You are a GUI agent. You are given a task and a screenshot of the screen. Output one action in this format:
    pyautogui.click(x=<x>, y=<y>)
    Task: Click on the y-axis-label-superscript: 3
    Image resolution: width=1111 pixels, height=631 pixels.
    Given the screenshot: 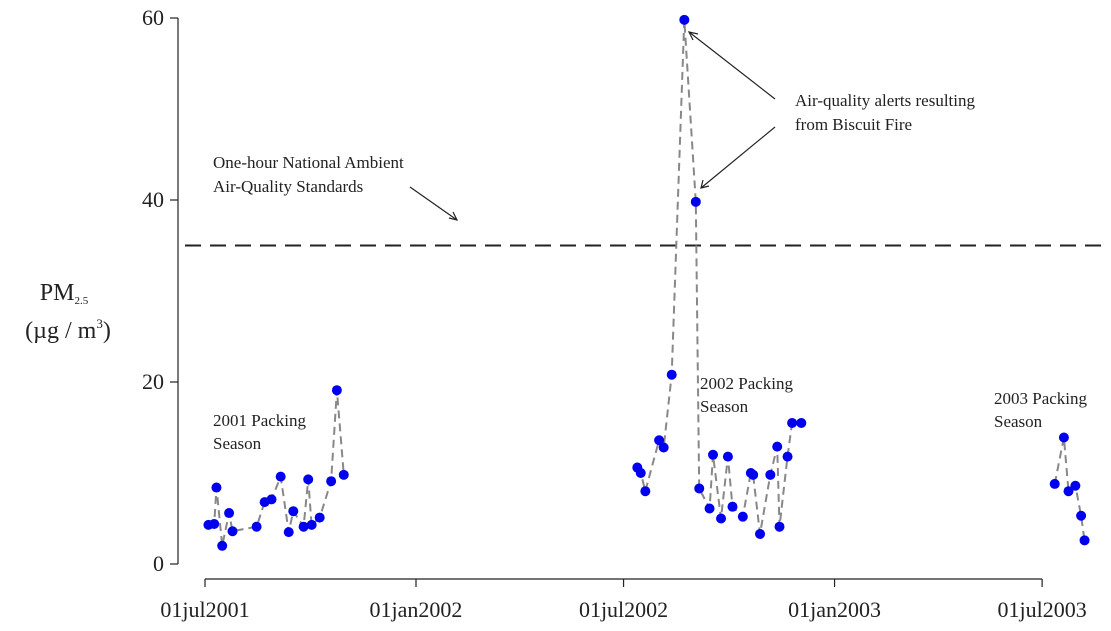 What is the action you would take?
    pyautogui.click(x=99, y=323)
    